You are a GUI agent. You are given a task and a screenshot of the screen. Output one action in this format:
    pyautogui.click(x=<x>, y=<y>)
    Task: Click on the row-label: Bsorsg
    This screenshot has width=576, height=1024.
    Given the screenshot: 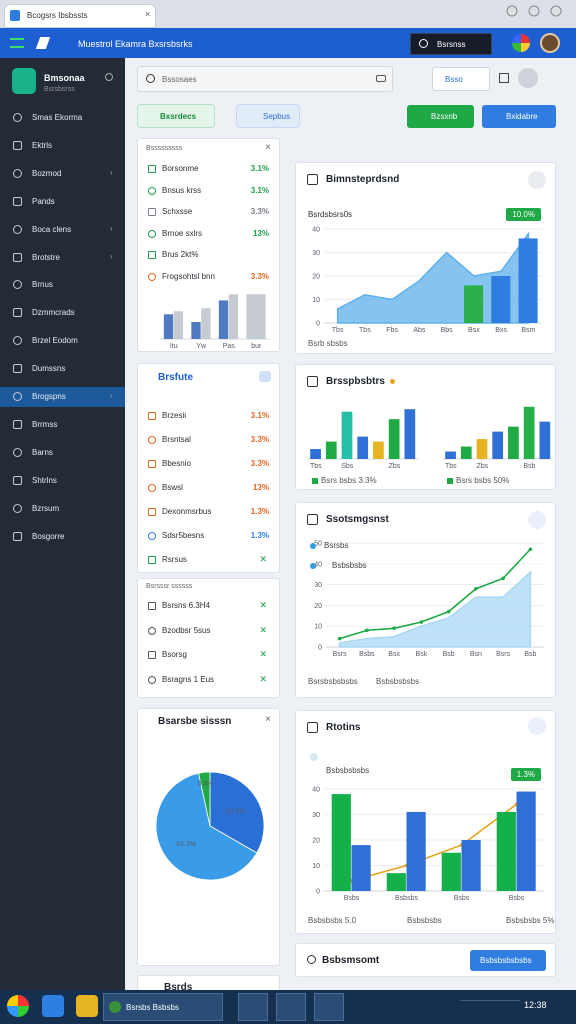 What is the action you would take?
    pyautogui.click(x=174, y=654)
    